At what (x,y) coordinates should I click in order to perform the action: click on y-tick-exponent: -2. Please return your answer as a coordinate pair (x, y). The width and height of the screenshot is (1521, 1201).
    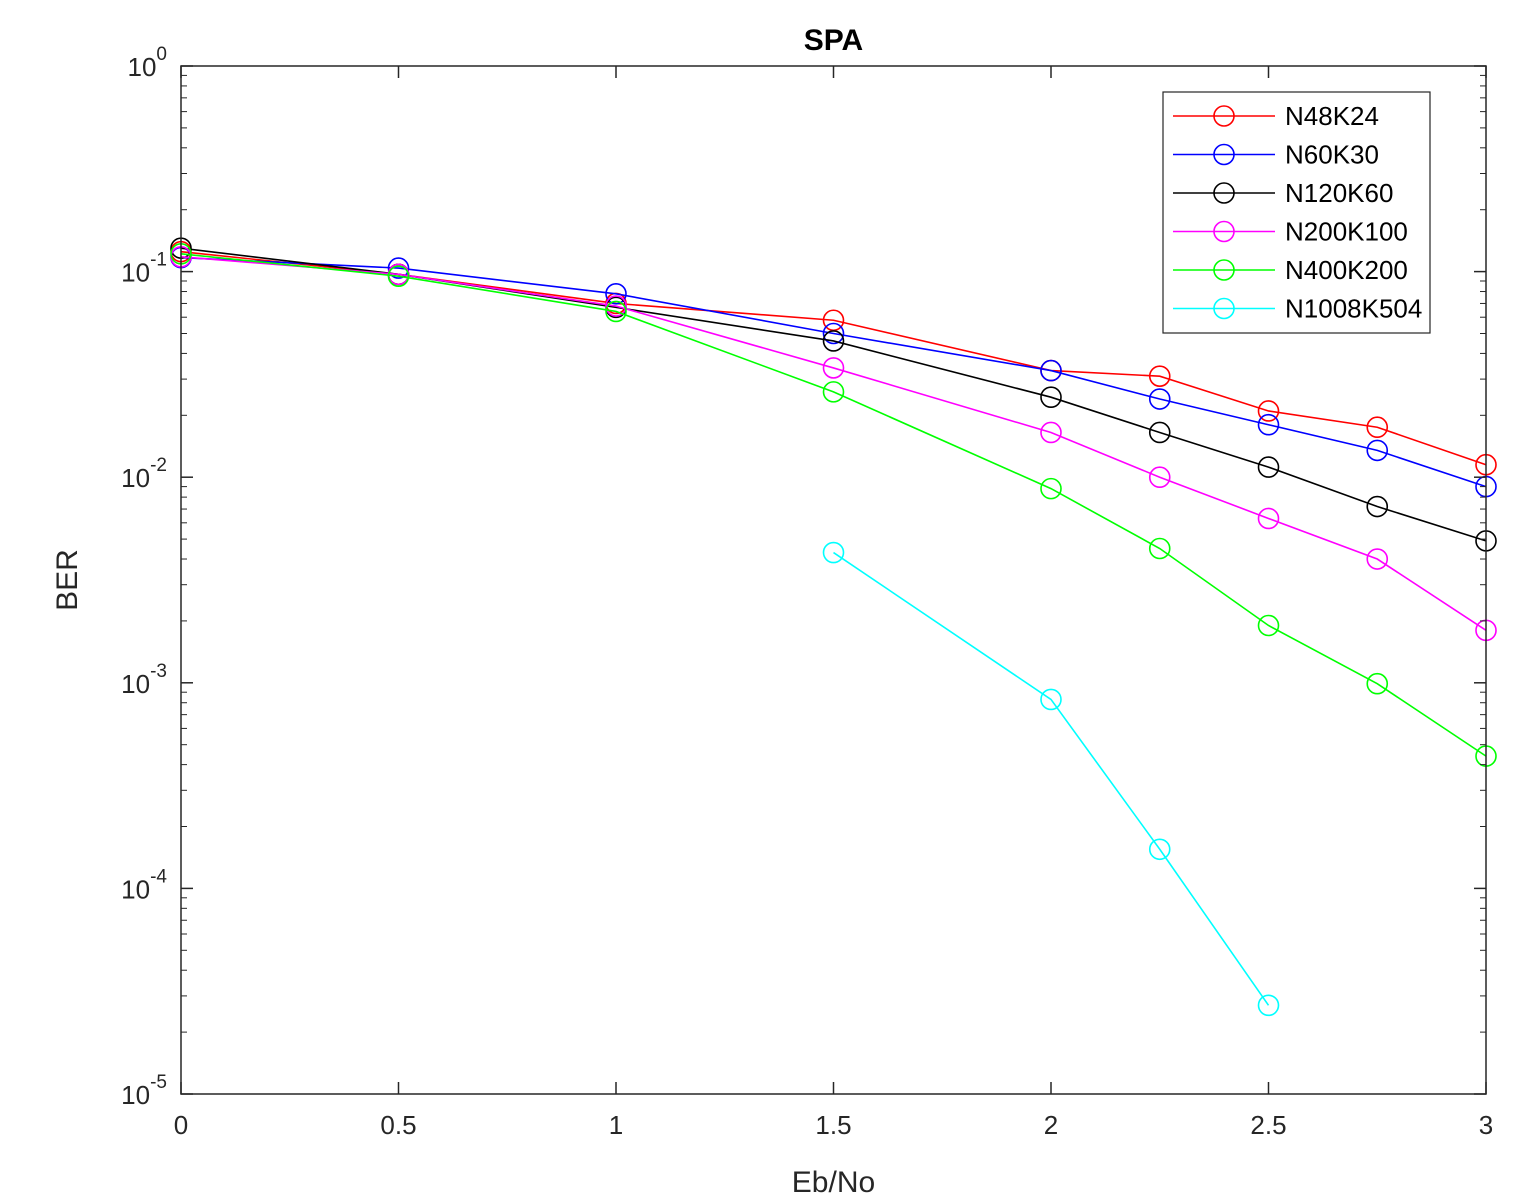
    Looking at the image, I should click on (158, 465).